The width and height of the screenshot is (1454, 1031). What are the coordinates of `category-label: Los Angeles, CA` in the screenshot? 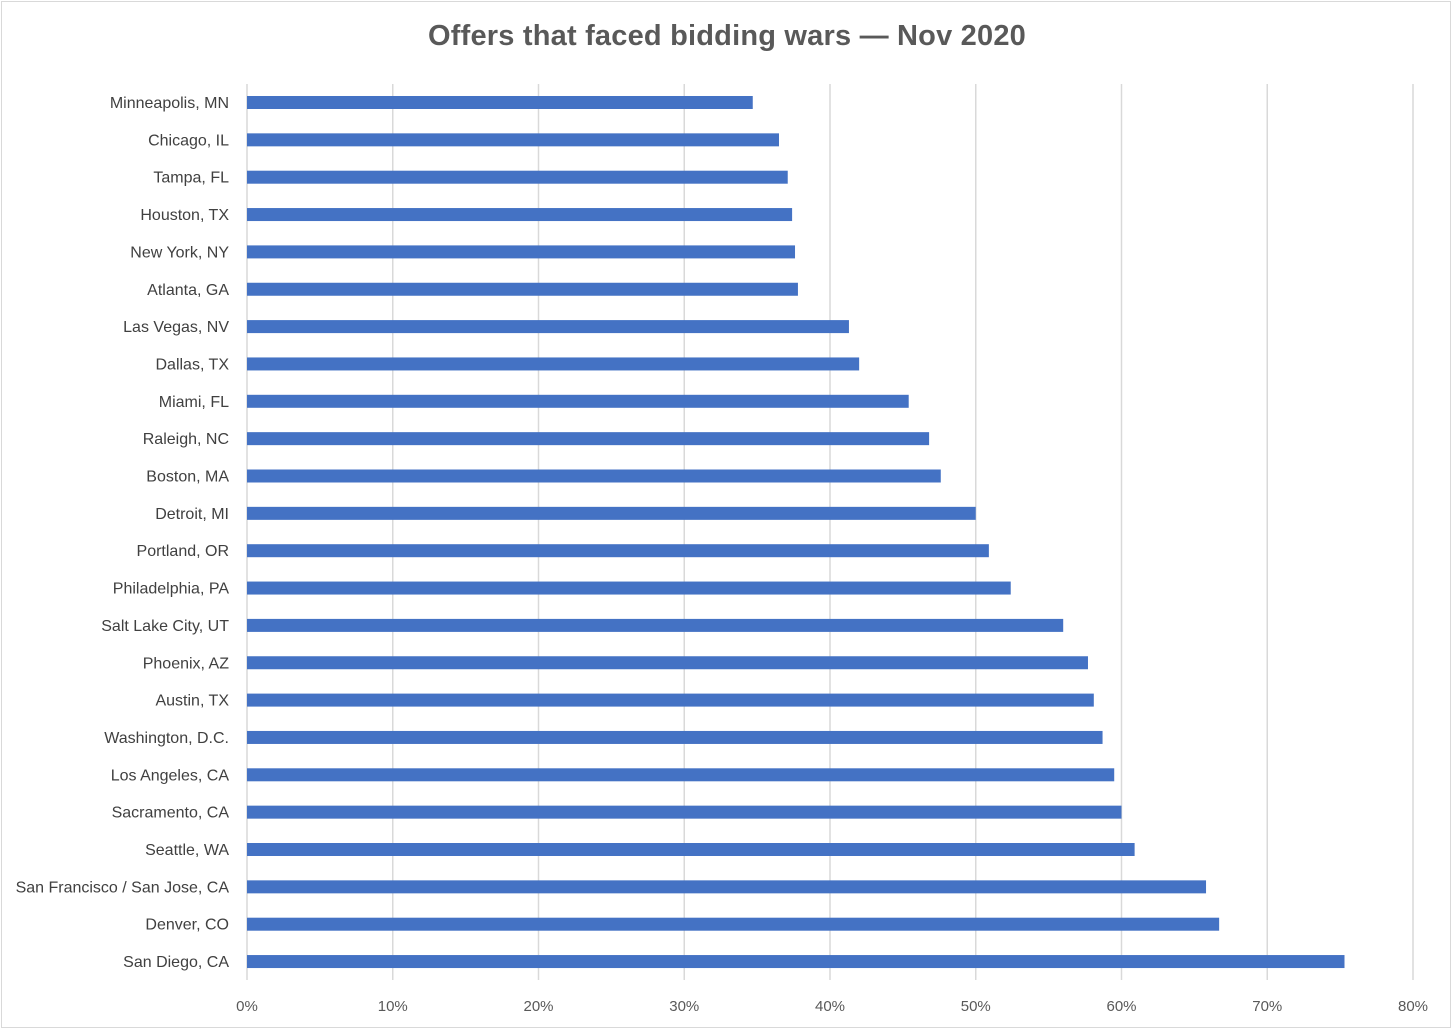 It's located at (170, 775).